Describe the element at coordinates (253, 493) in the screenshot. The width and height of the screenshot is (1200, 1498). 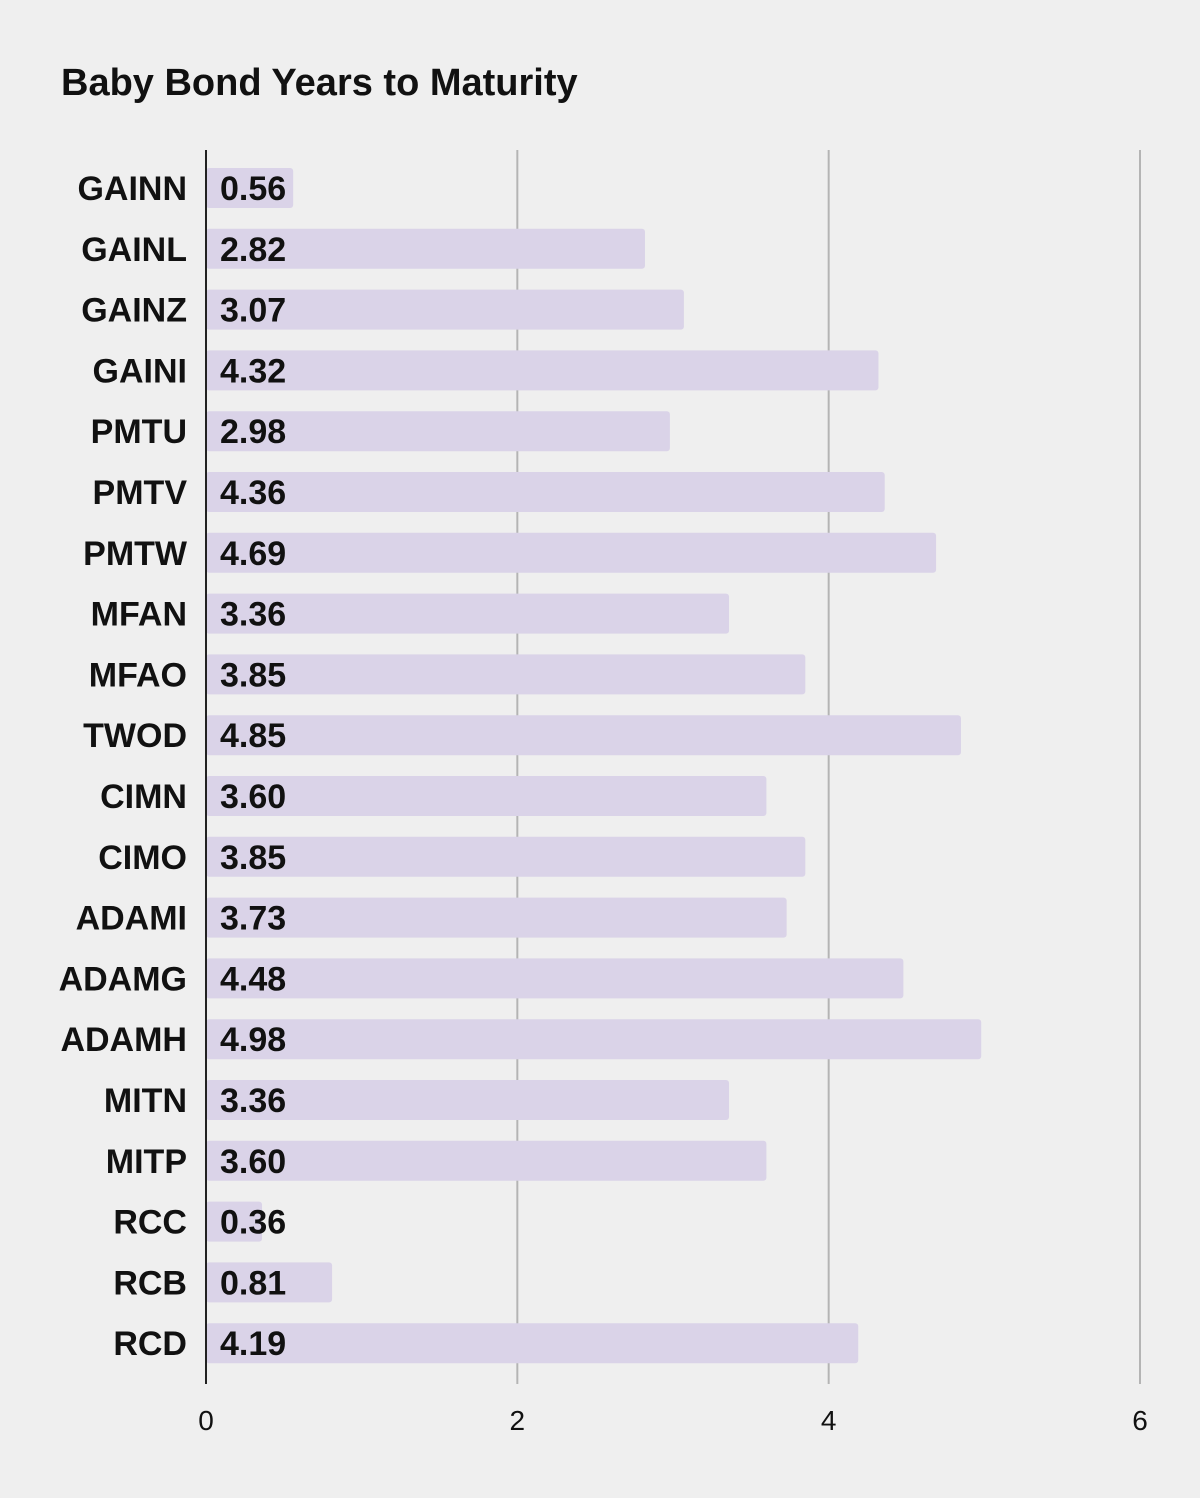
I see `data-label: 4.36` at that location.